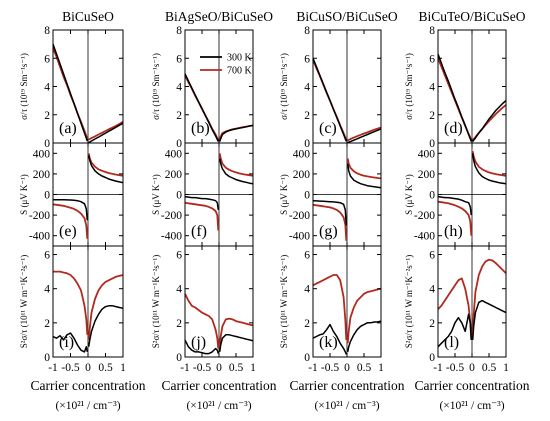 The image size is (550, 421). What do you see at coordinates (68, 128) in the screenshot?
I see `panel-letter: (a)` at bounding box center [68, 128].